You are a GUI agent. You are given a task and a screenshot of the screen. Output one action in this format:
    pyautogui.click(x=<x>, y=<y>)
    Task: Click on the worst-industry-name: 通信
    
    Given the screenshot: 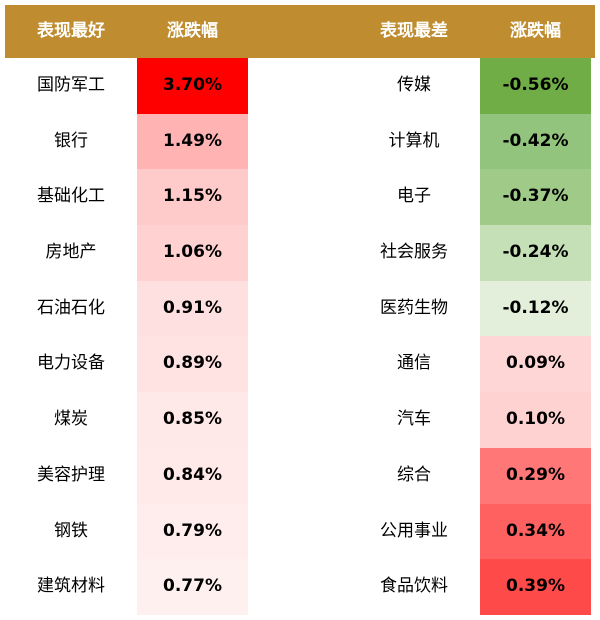 What is the action you would take?
    pyautogui.click(x=414, y=363)
    